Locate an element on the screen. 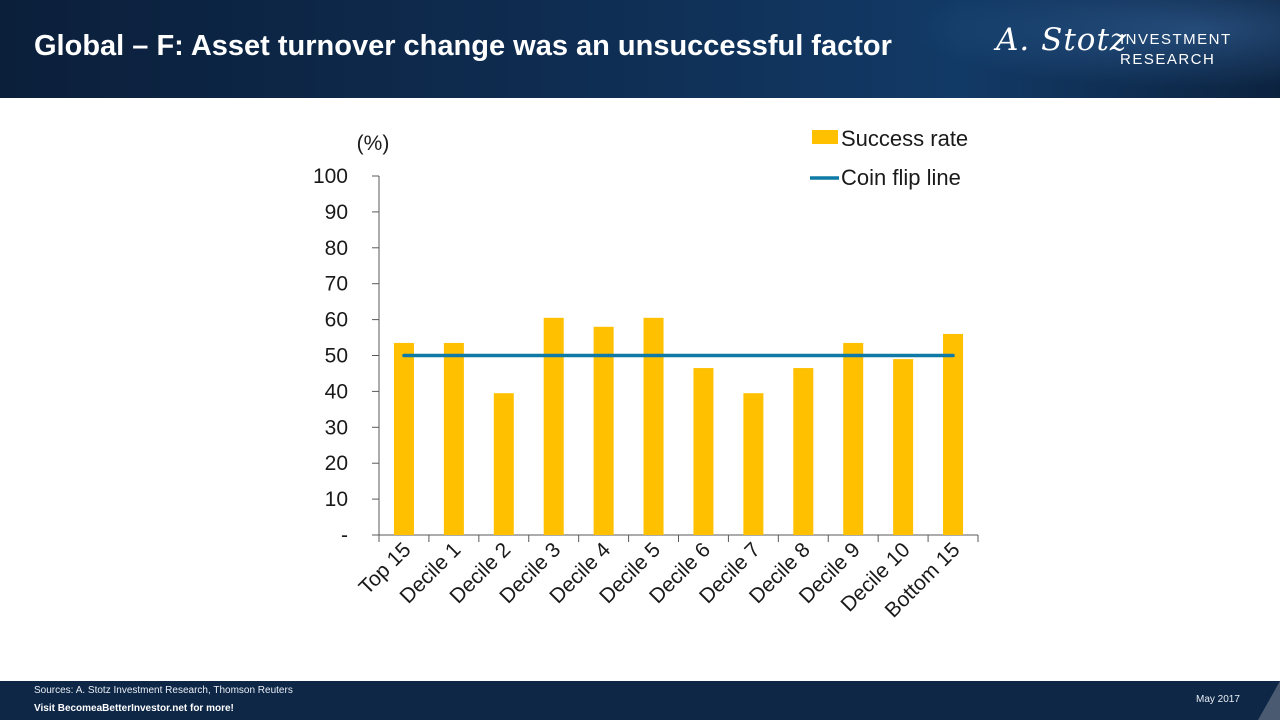  footer-corner is located at coordinates (1269, 700).